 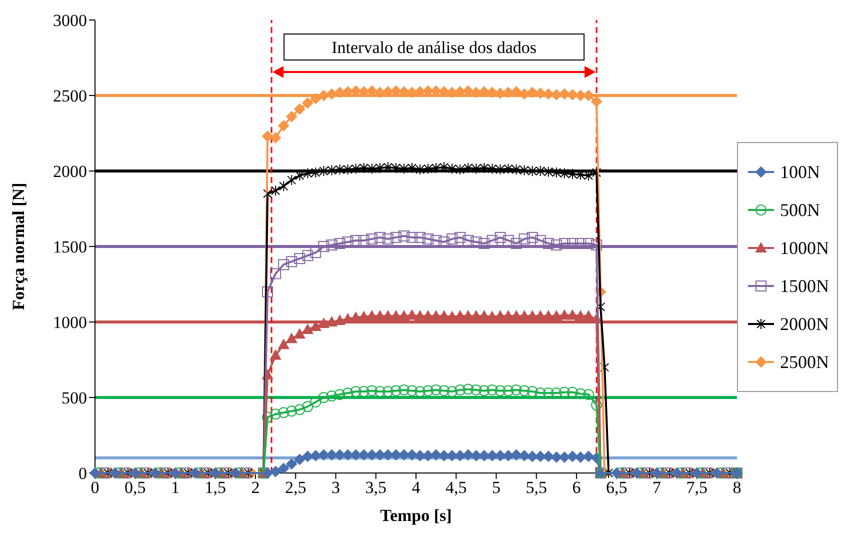 I want to click on x-tick-label: 7,5, so click(x=697, y=488).